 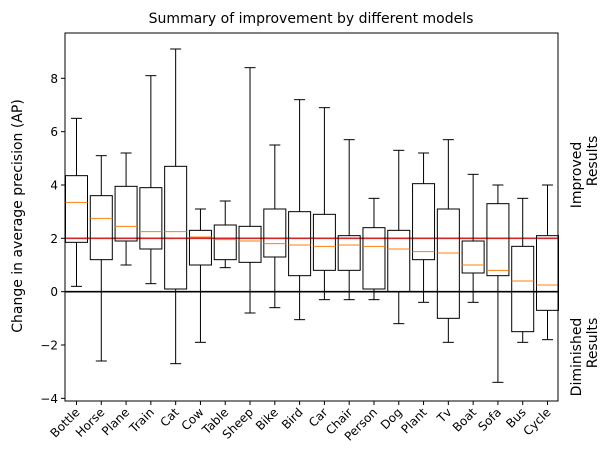 What do you see at coordinates (577, 357) in the screenshot?
I see `side-label-line: Diminished` at bounding box center [577, 357].